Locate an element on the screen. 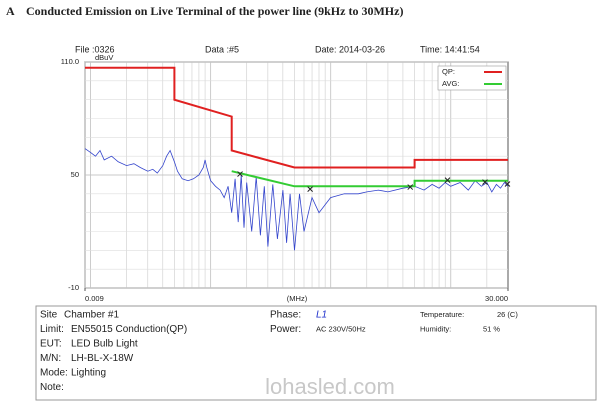  legend-label: QP: is located at coordinates (448, 71).